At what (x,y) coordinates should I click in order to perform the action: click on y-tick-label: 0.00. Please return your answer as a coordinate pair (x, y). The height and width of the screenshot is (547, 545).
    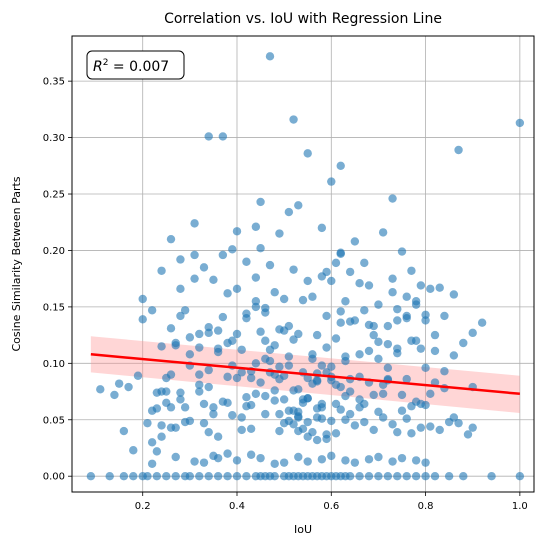
    Looking at the image, I should click on (54, 477).